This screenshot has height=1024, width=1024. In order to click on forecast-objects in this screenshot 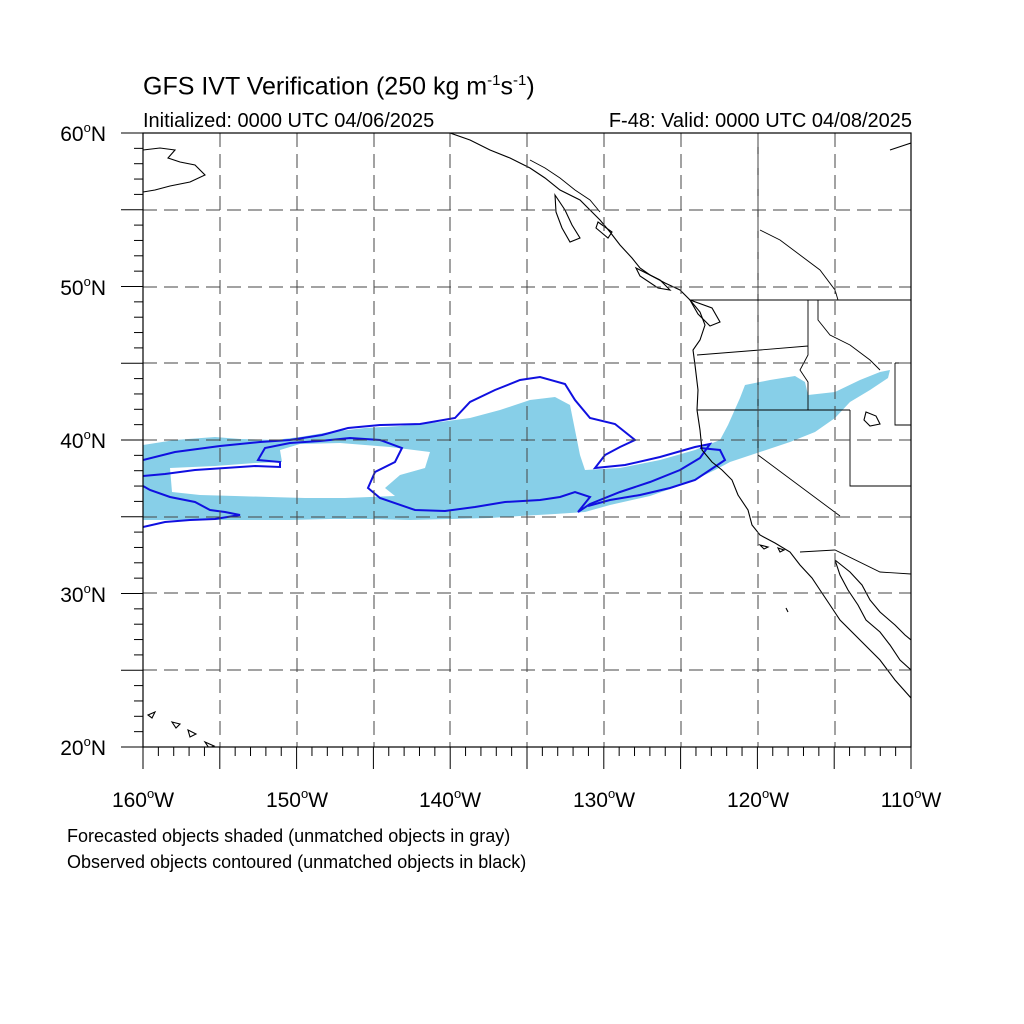, I will do `click(516, 445)`.